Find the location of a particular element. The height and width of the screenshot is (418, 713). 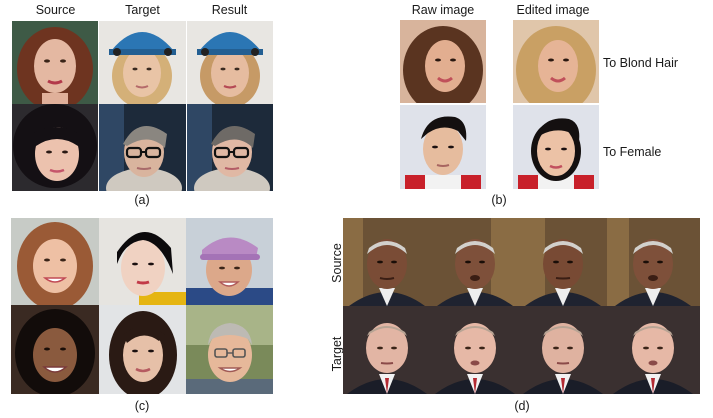

panel-b-header-raw: Raw image is located at coordinates (443, 10).